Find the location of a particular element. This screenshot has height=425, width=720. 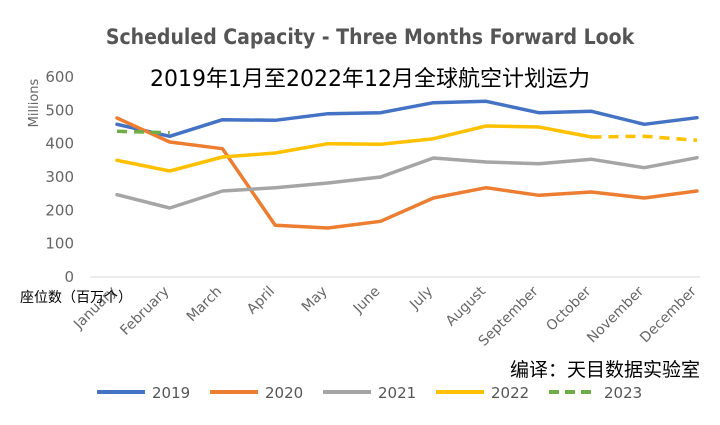

y-axis-label: Millions is located at coordinates (34, 102).